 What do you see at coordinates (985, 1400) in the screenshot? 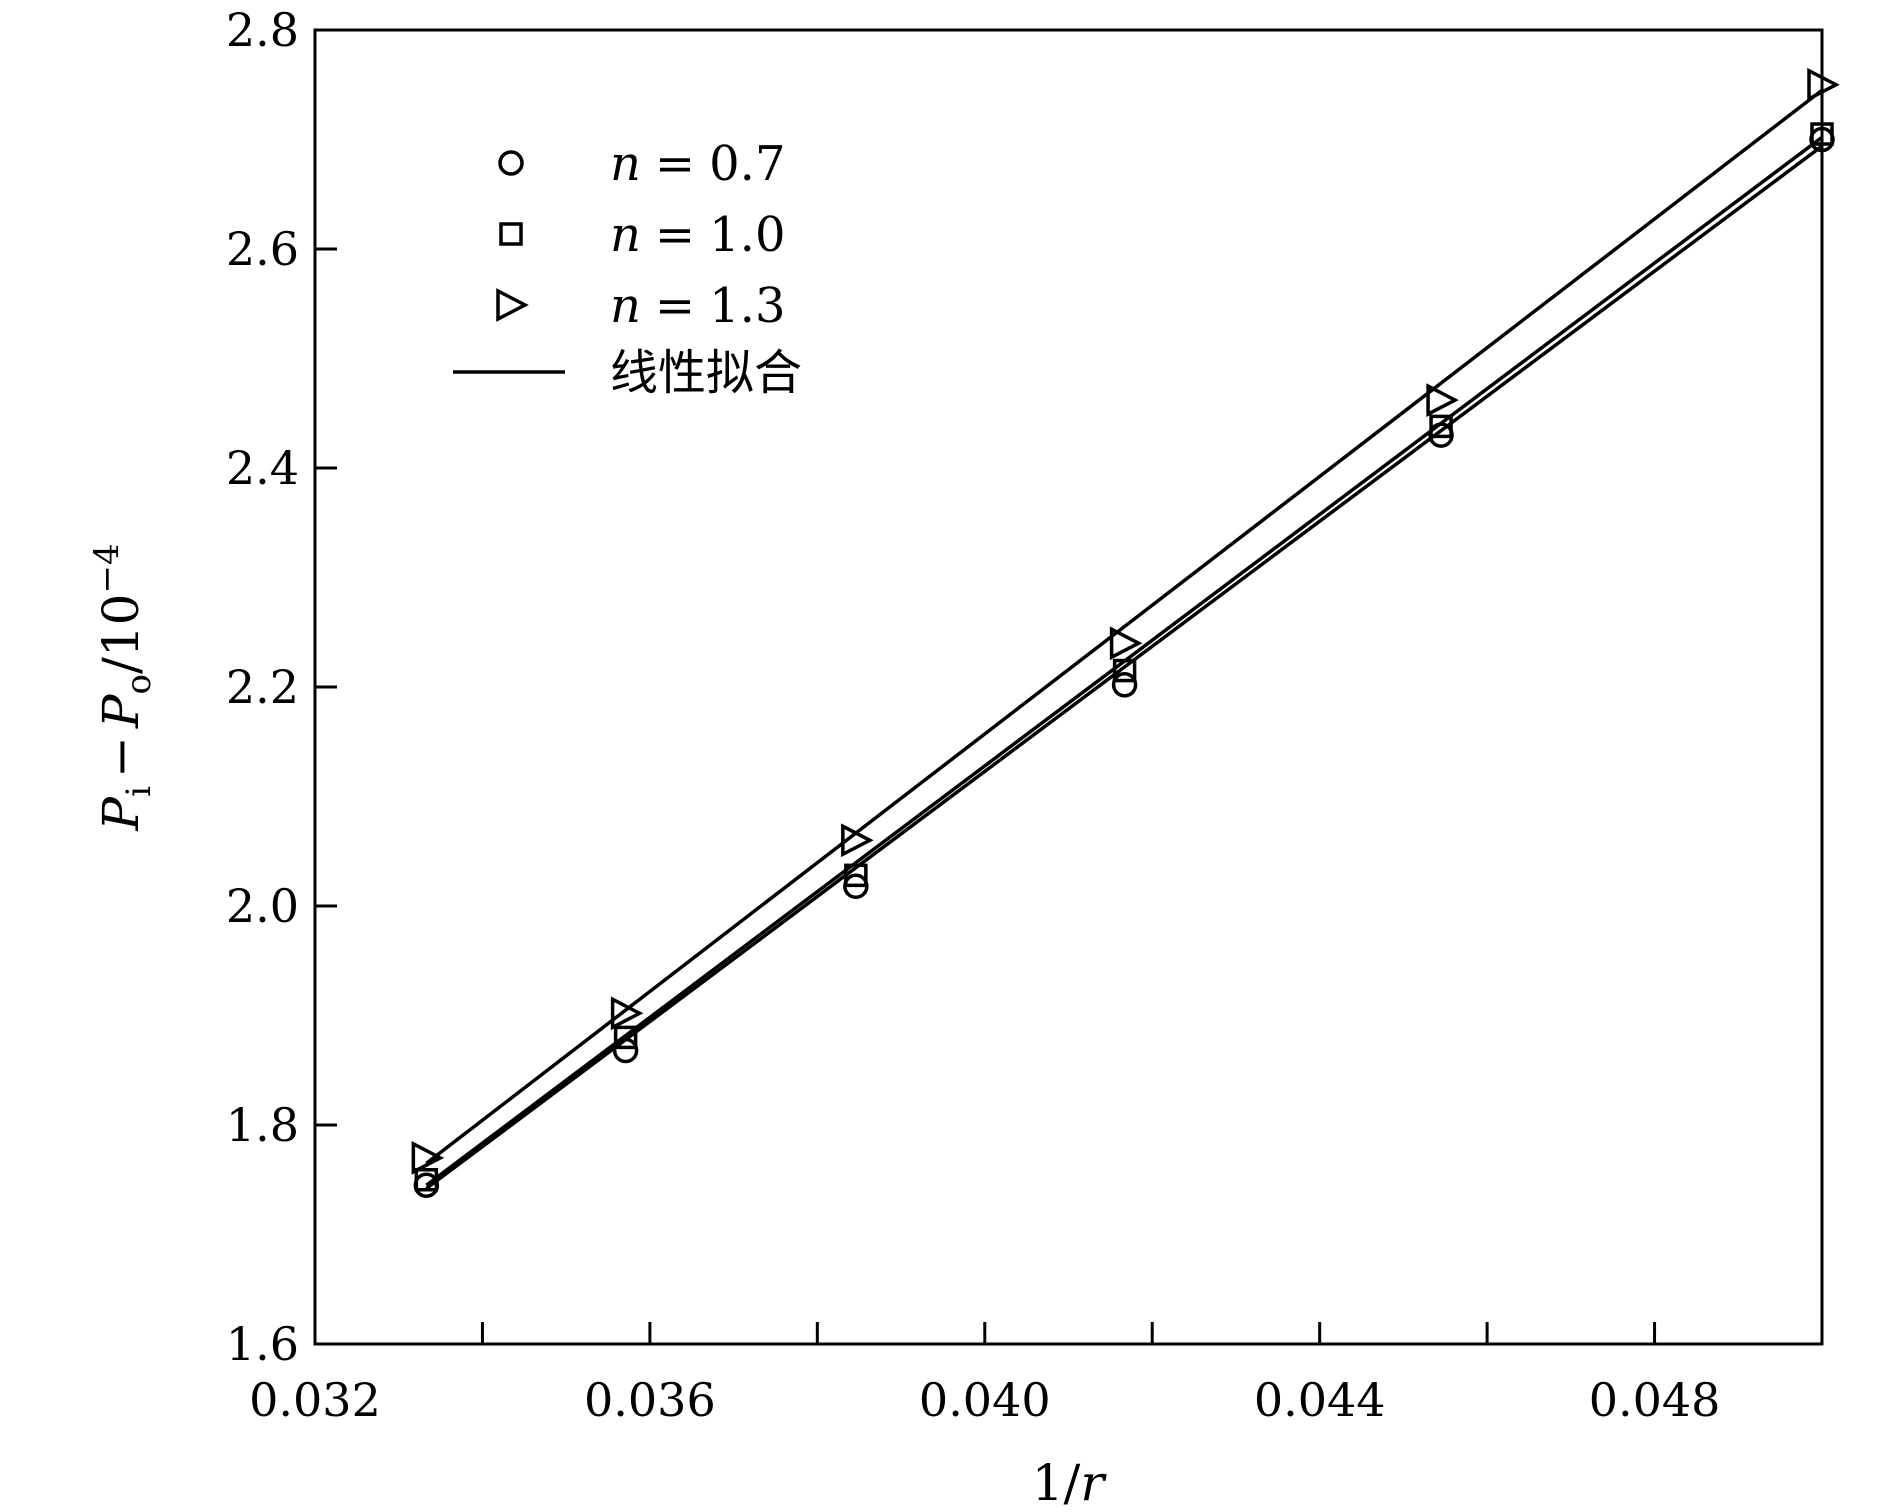
I see `x-tick-label: 0.040` at bounding box center [985, 1400].